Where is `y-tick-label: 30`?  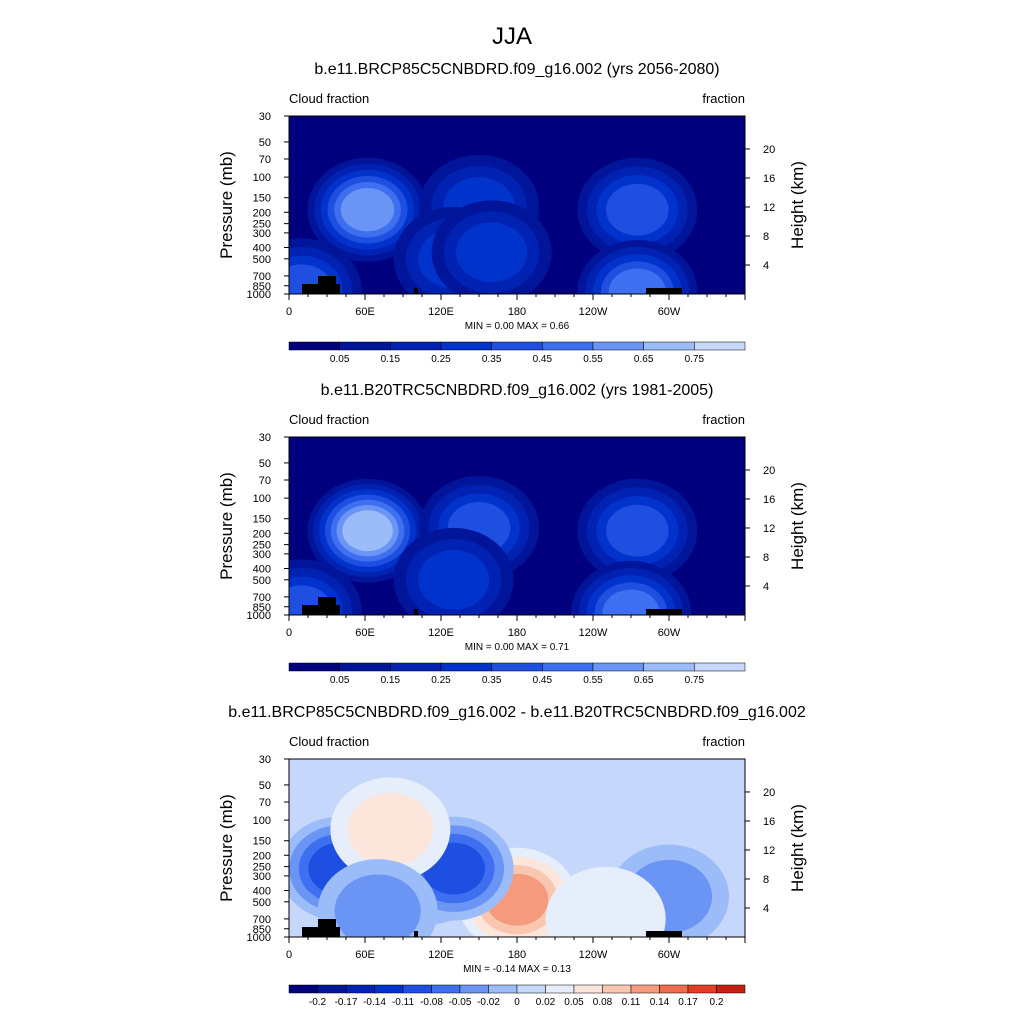
y-tick-label: 30 is located at coordinates (265, 117).